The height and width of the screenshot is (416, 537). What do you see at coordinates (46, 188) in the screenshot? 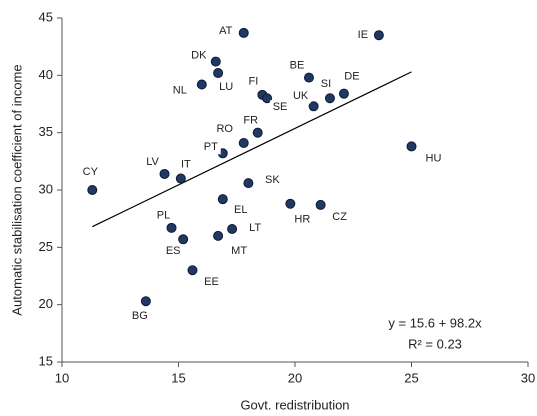
I see `y-tick-label: 30` at bounding box center [46, 188].